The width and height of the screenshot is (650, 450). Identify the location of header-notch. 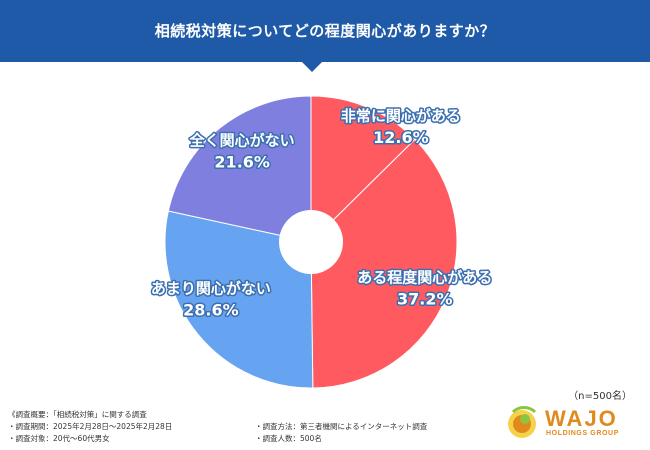
(312, 66).